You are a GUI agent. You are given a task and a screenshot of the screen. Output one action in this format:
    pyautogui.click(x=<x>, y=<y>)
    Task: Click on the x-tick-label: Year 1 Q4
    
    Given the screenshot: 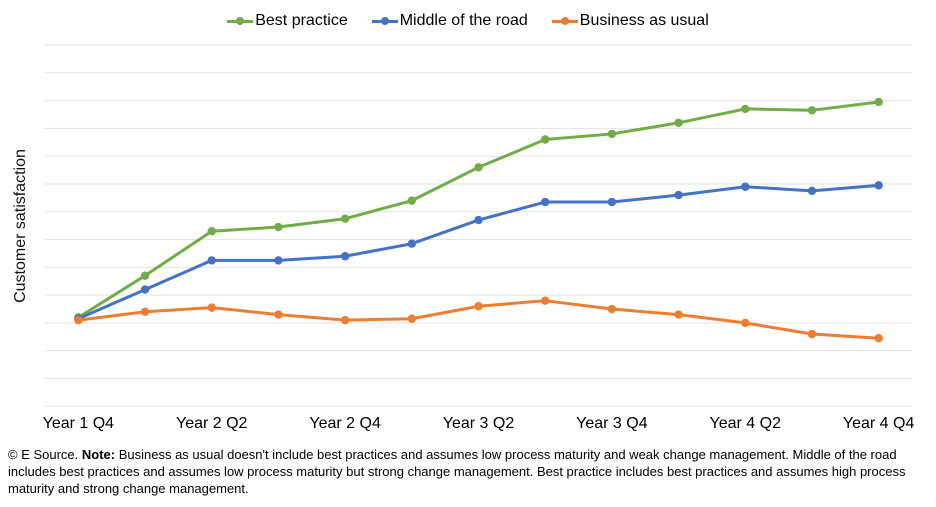 What is the action you would take?
    pyautogui.click(x=78, y=423)
    